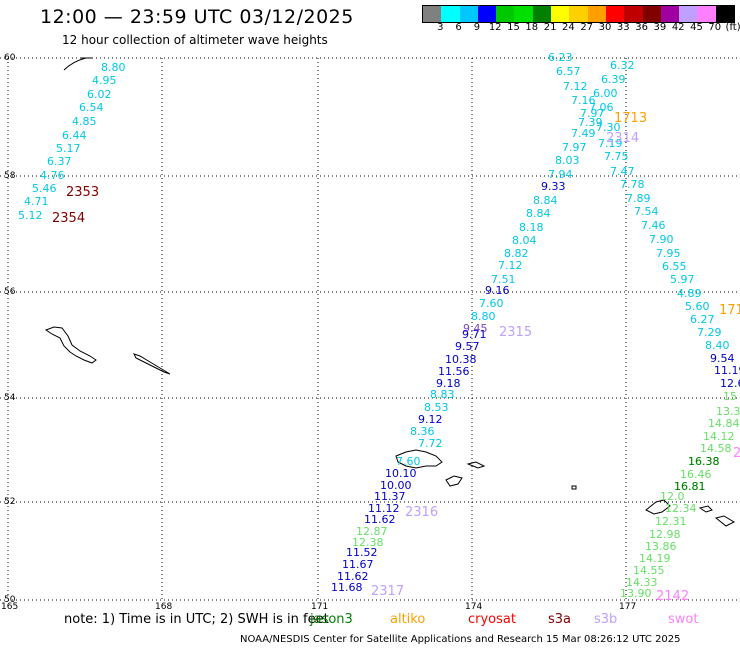 This screenshot has height=650, width=740. Describe the element at coordinates (495, 27) in the screenshot. I see `colorbar-label: 12` at that location.